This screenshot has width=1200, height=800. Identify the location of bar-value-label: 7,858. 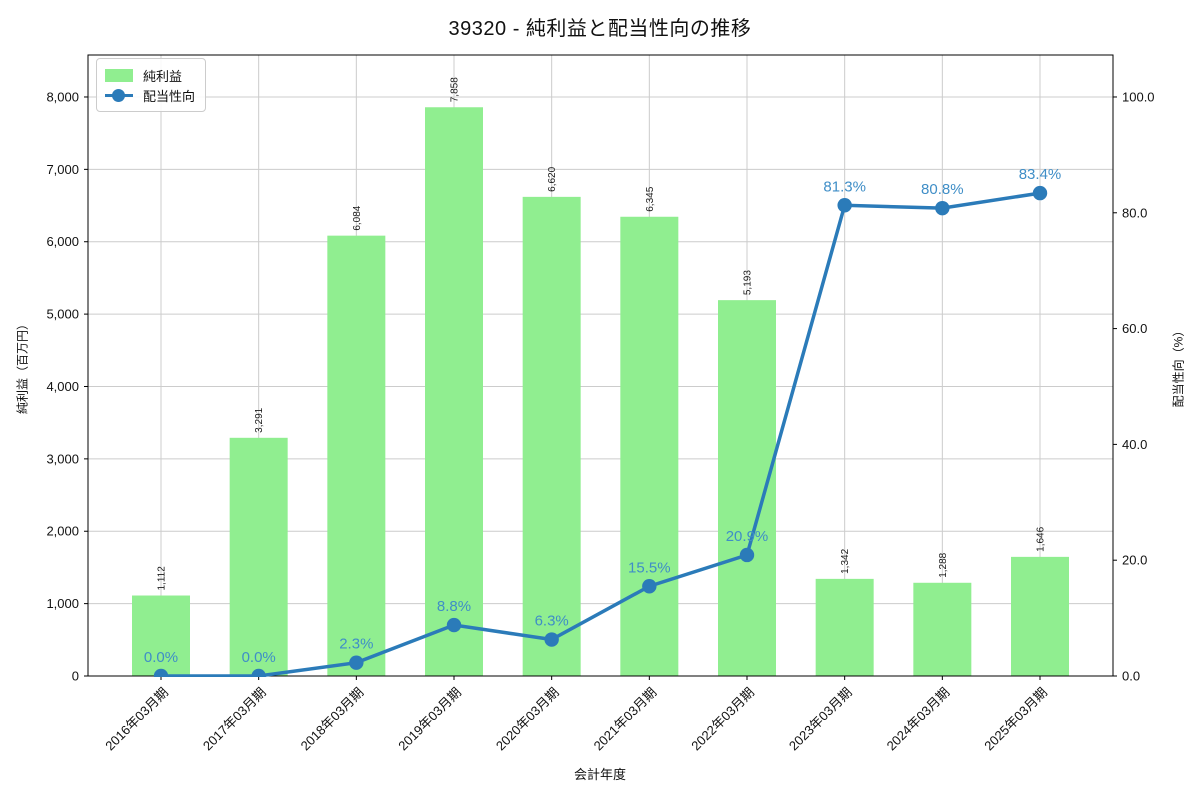
(455, 89).